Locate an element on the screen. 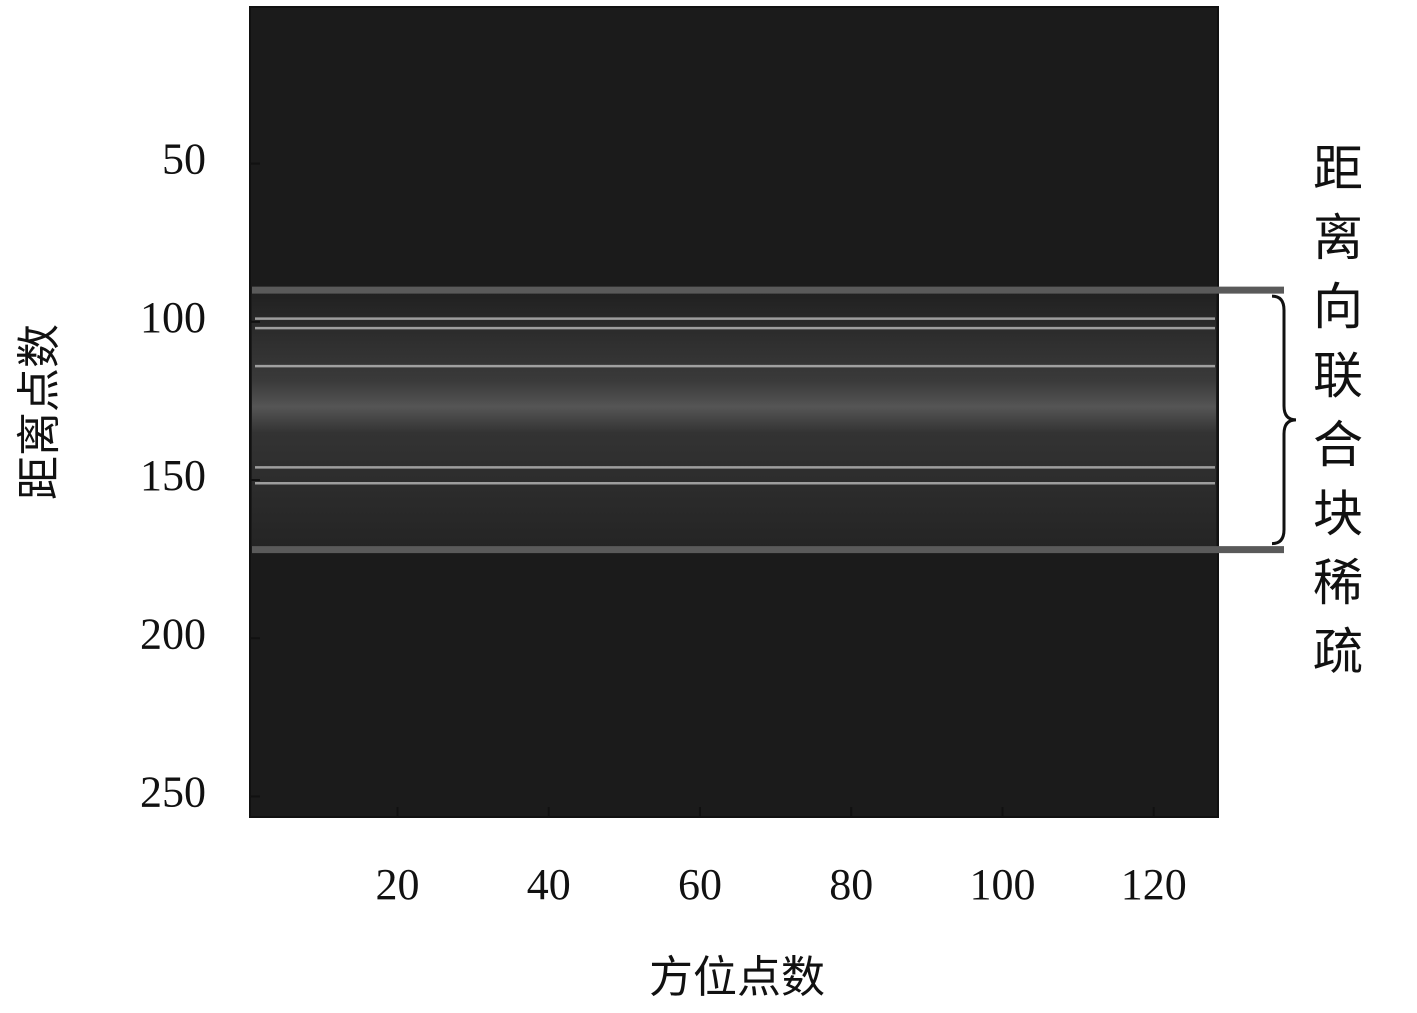 The height and width of the screenshot is (1013, 1417). y-axis-label: 距离点数 is located at coordinates (39, 412).